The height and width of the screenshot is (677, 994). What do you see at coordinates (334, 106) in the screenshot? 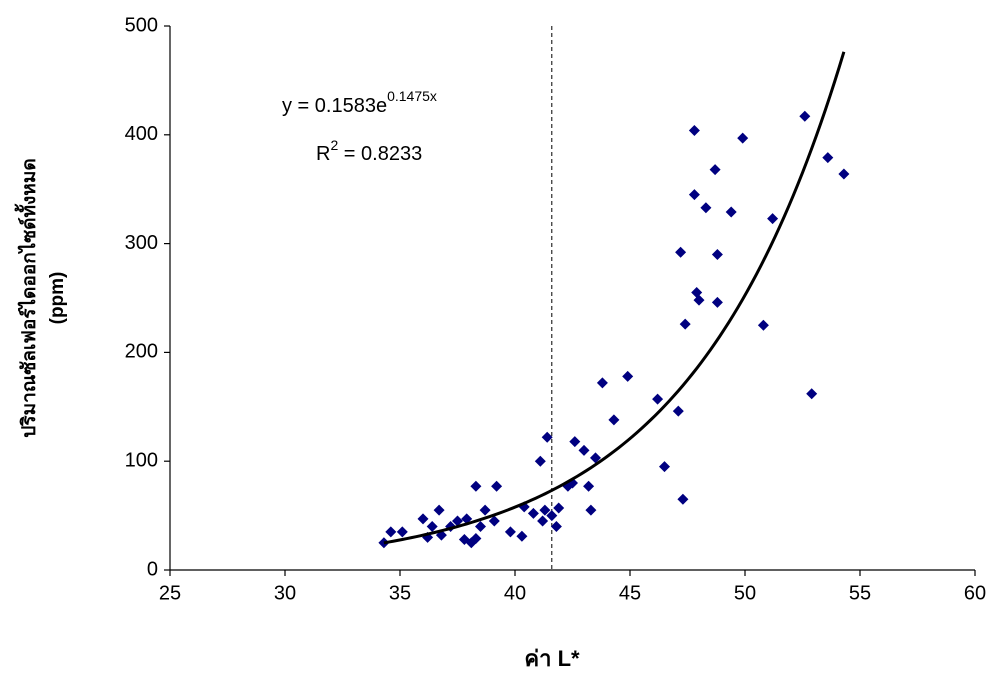
I see `equation-base: y = 0.1583e` at bounding box center [334, 106].